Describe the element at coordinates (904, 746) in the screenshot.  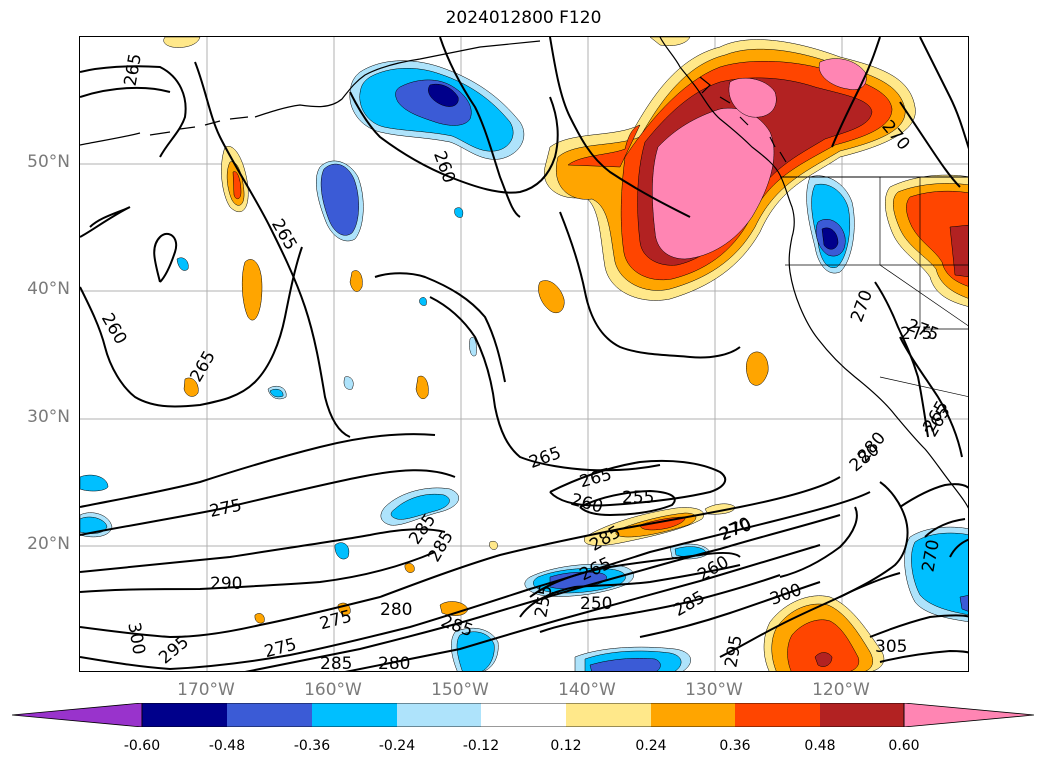
I see `colorbar-tick-label: 0.60` at that location.